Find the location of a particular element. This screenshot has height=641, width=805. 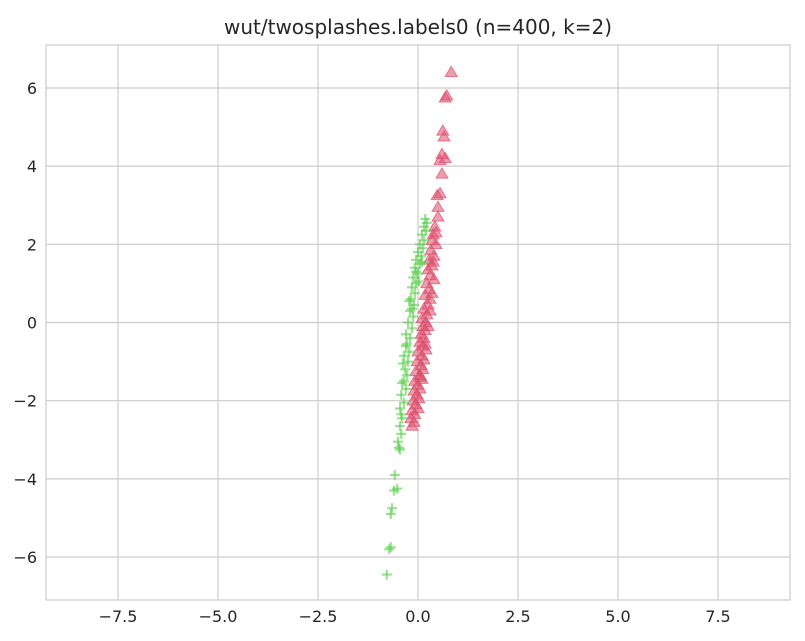

y-tick-label: −2 is located at coordinates (25, 401).